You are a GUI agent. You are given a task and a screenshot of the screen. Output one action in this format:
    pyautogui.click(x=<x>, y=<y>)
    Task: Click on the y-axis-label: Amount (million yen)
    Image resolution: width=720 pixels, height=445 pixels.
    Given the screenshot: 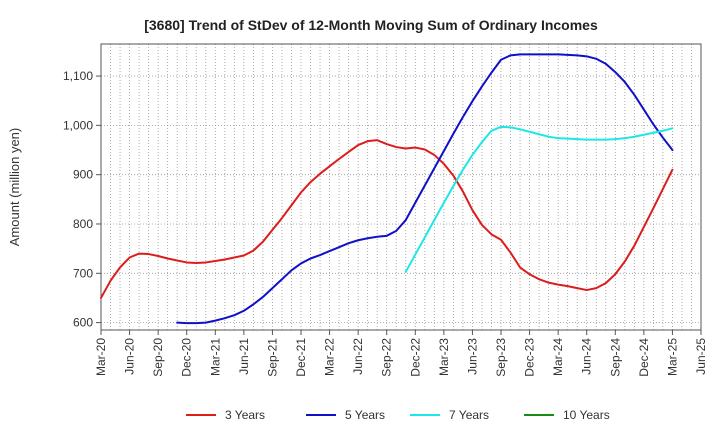 What is the action you would take?
    pyautogui.click(x=14, y=187)
    